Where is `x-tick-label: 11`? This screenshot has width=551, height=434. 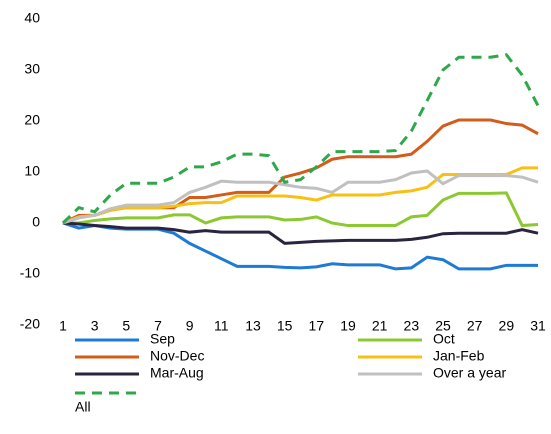
x-tick-label: 11 is located at coordinates (221, 326).